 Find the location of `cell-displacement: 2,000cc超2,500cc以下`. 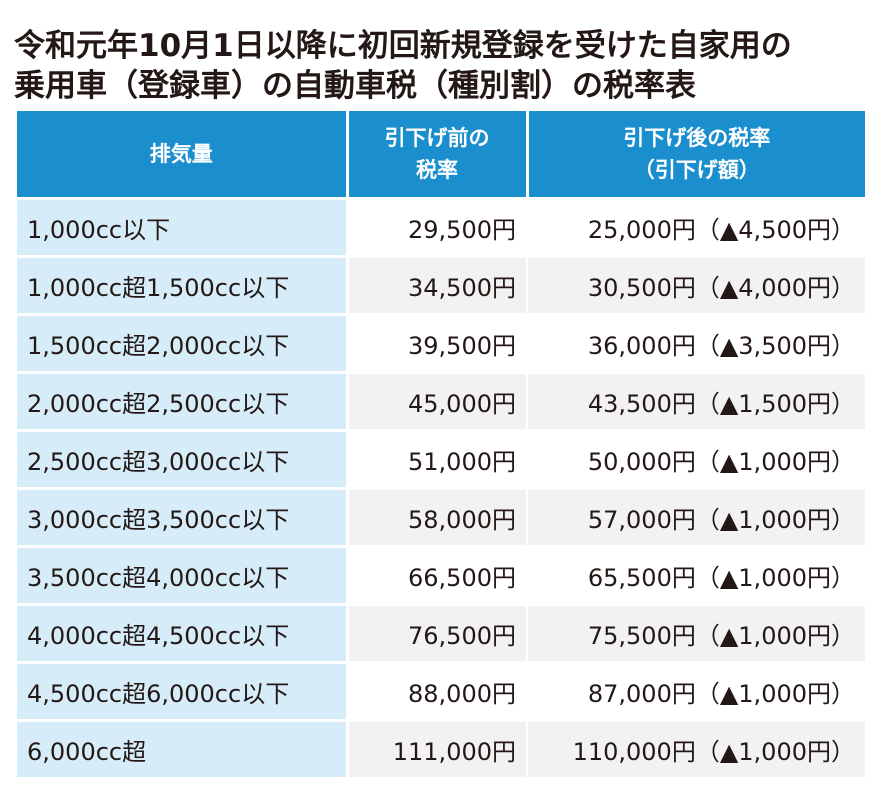

cell-displacement: 2,000cc超2,500cc以下 is located at coordinates (183, 401).